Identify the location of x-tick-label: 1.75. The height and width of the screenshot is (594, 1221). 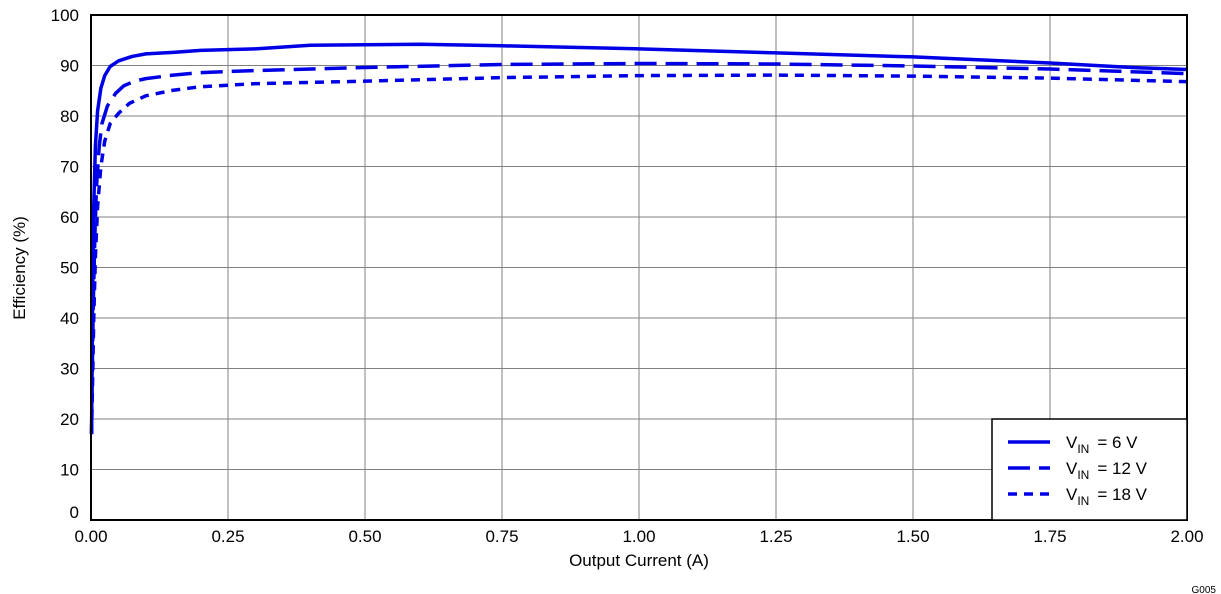
(1049, 536).